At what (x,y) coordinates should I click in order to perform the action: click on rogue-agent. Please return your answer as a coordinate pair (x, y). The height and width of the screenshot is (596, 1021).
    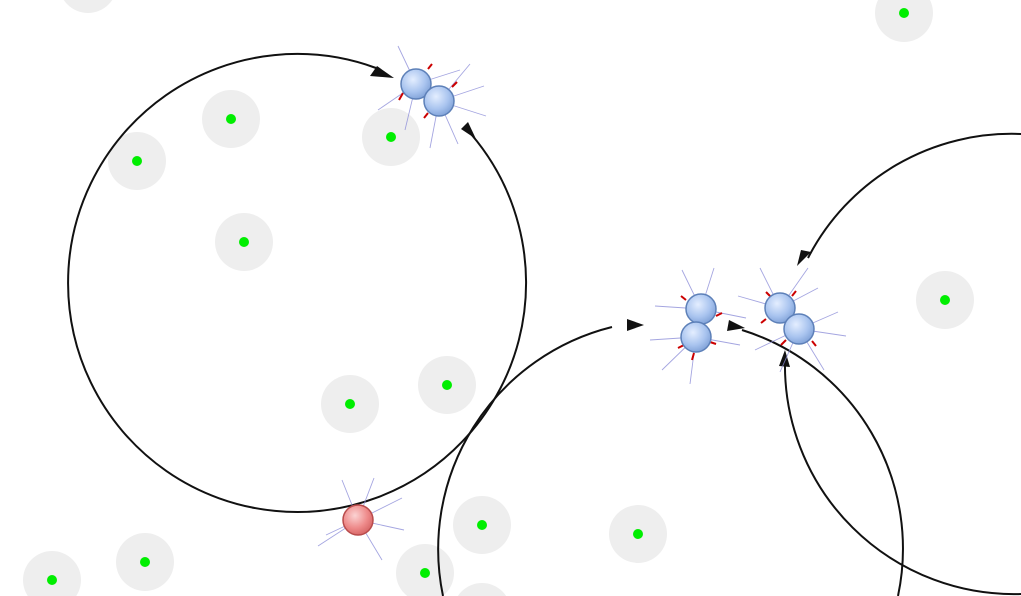
    Looking at the image, I should click on (361, 519).